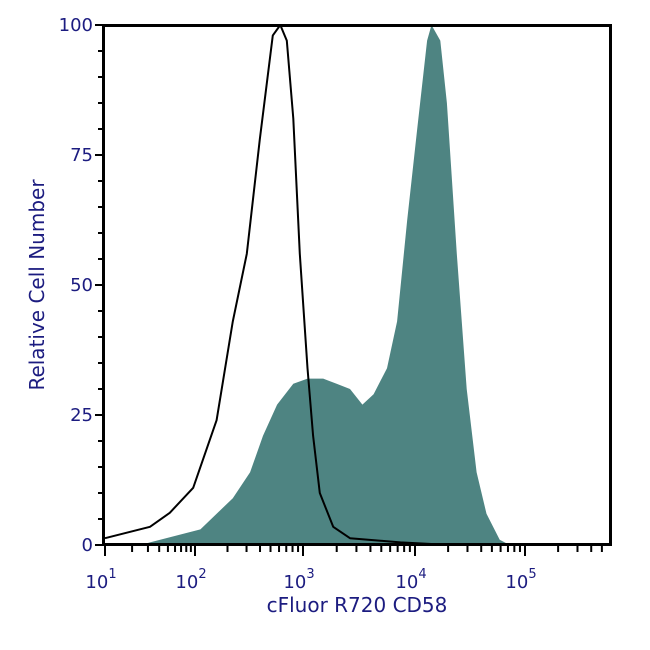  I want to click on x-tick-label: 10², so click(190, 580).